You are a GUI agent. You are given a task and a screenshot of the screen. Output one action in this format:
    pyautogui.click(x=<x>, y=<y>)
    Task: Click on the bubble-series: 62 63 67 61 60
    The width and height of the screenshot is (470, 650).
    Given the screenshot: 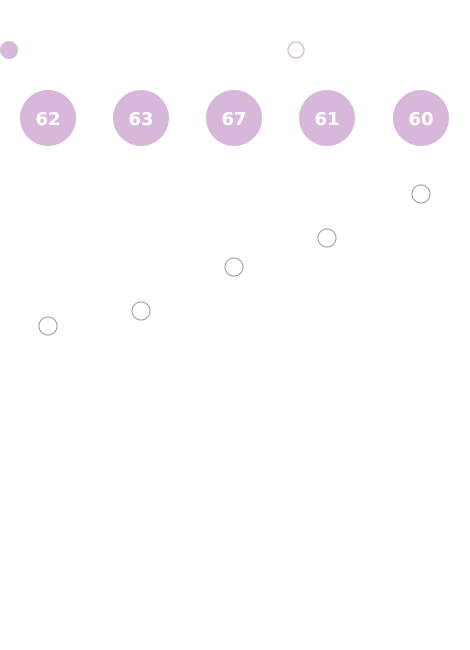 What is the action you would take?
    pyautogui.click(x=234, y=118)
    